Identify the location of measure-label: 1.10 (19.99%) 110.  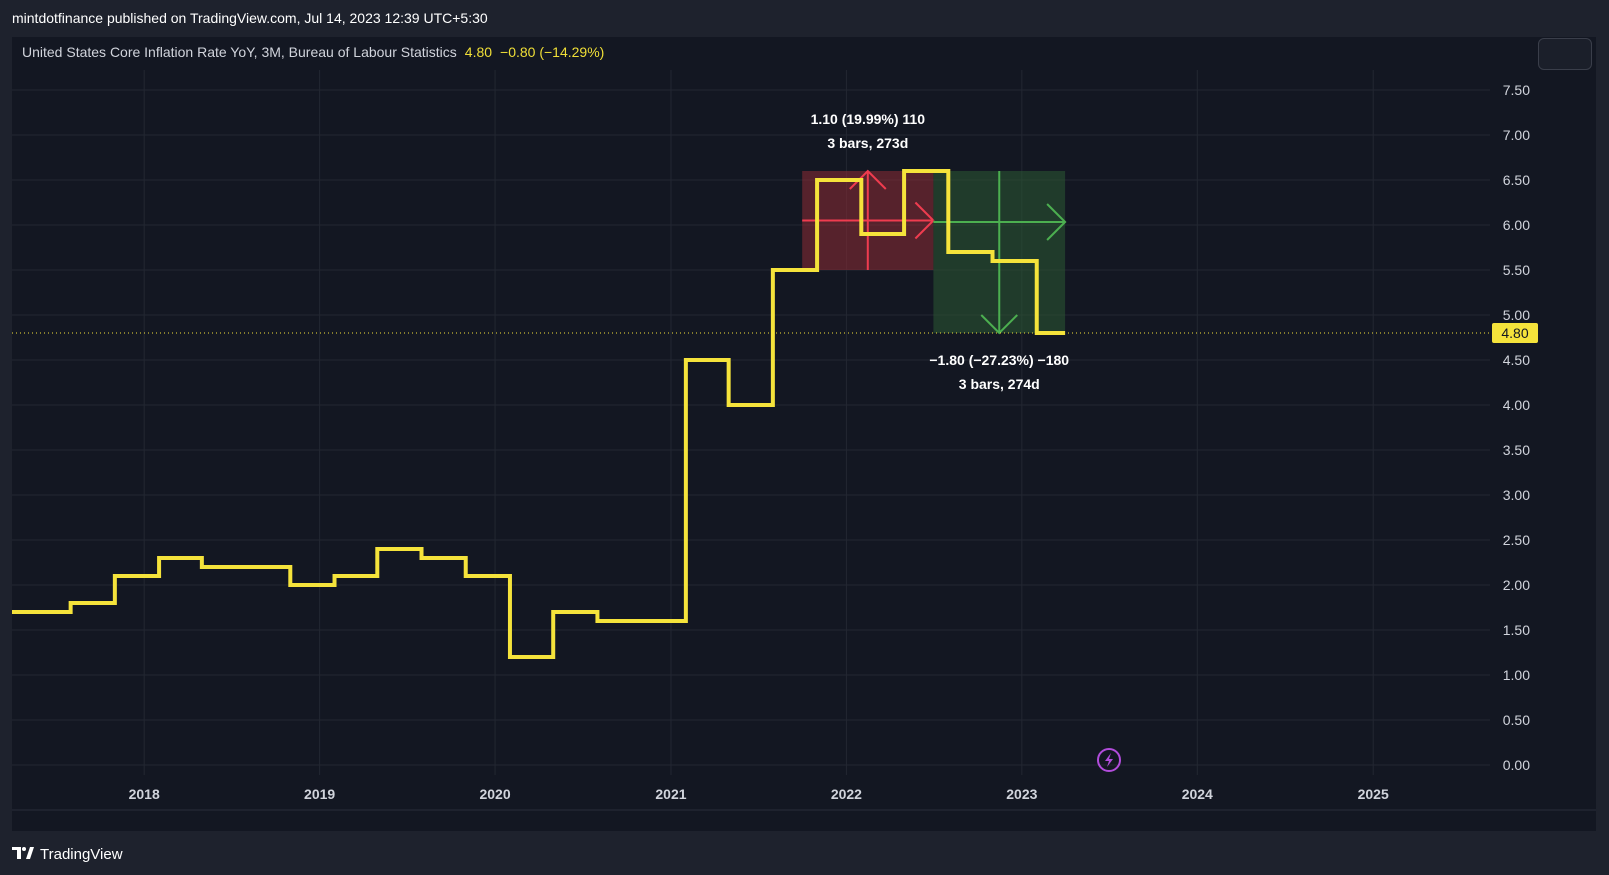
(868, 119).